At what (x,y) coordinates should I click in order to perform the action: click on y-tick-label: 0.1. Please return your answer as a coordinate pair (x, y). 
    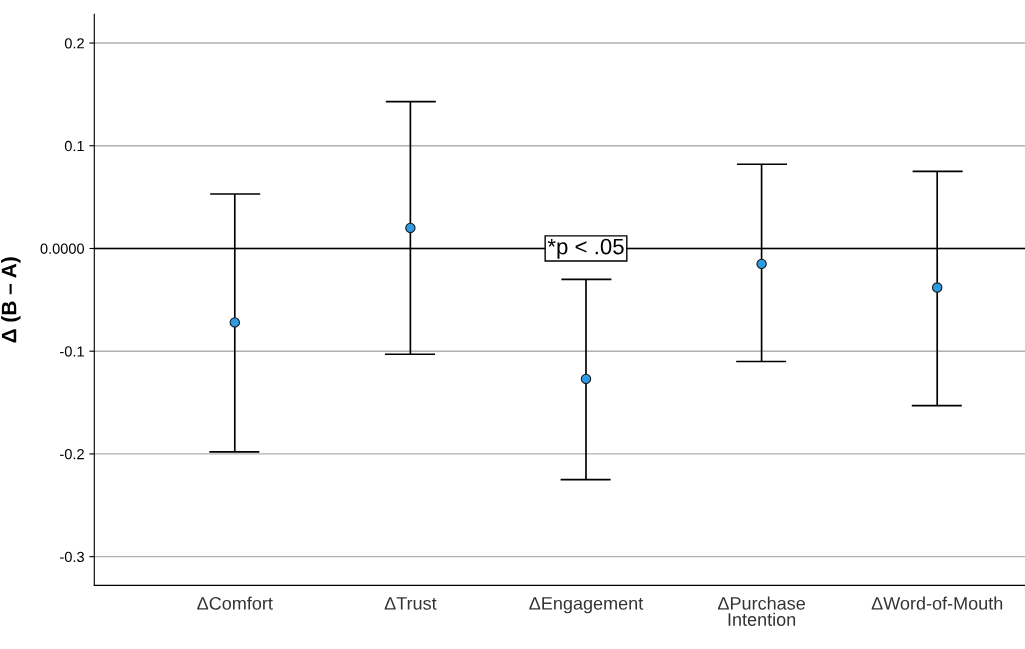
    Looking at the image, I should click on (74, 146).